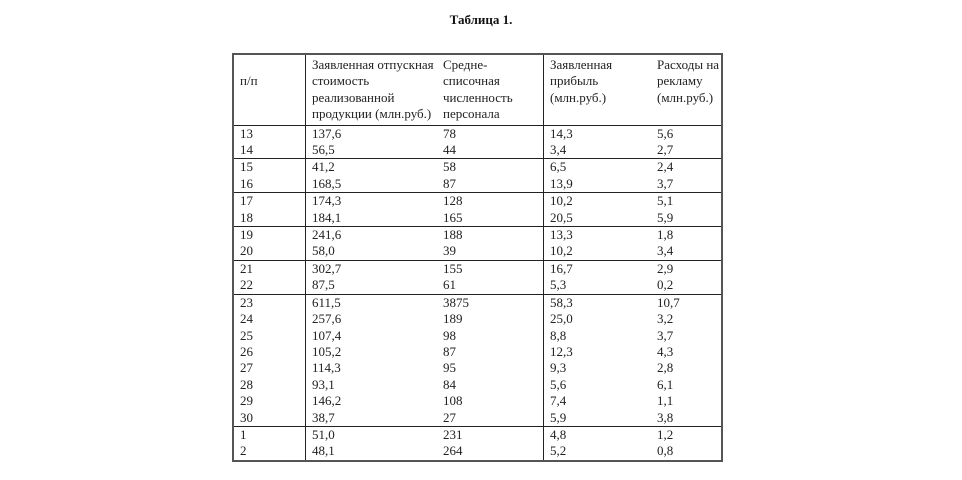  I want to click on cell-sales-value: 107,4, so click(327, 335).